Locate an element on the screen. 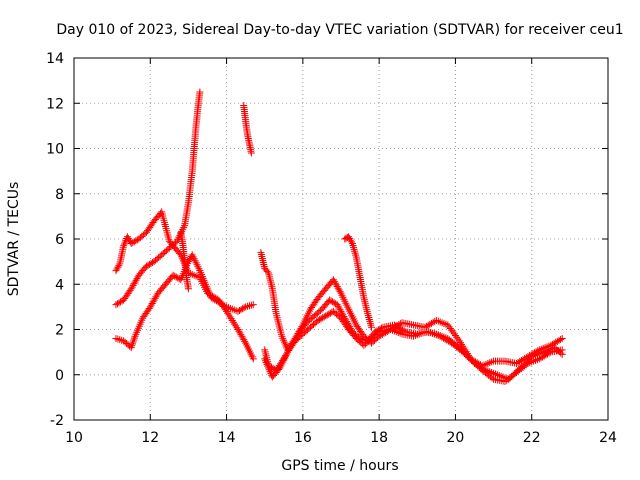  x-tick-label: 14 is located at coordinates (227, 438).